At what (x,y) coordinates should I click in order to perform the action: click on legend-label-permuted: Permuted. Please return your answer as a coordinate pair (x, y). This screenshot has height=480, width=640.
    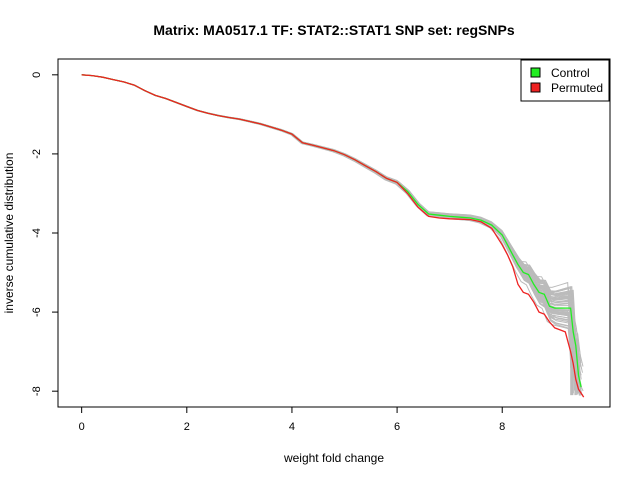
    Looking at the image, I should click on (577, 88).